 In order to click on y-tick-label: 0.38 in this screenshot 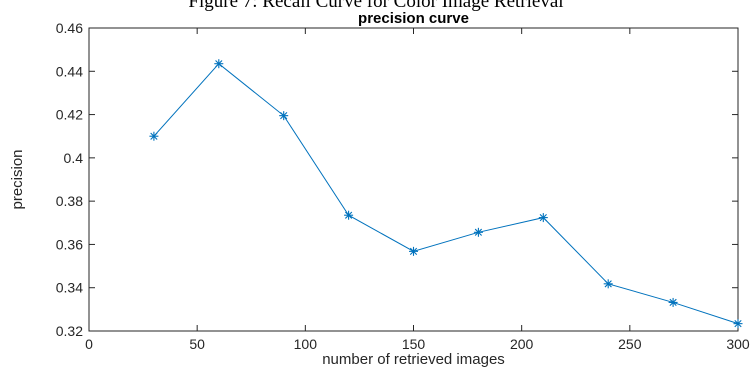, I will do `click(69, 201)`.